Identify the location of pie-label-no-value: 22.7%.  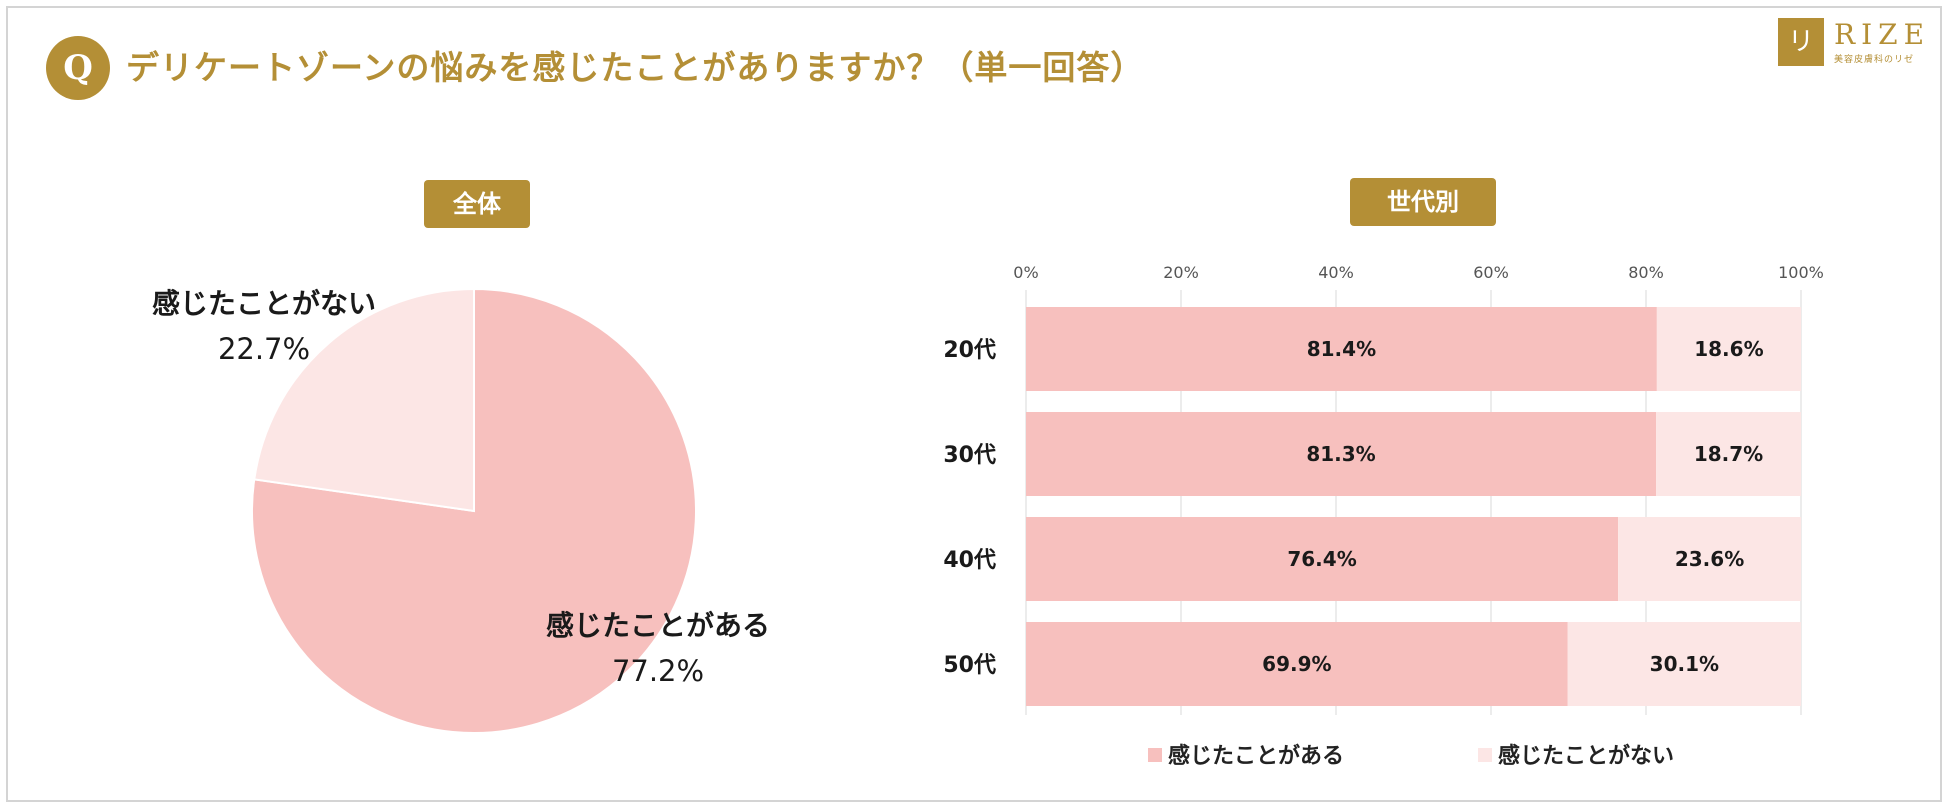
(264, 349).